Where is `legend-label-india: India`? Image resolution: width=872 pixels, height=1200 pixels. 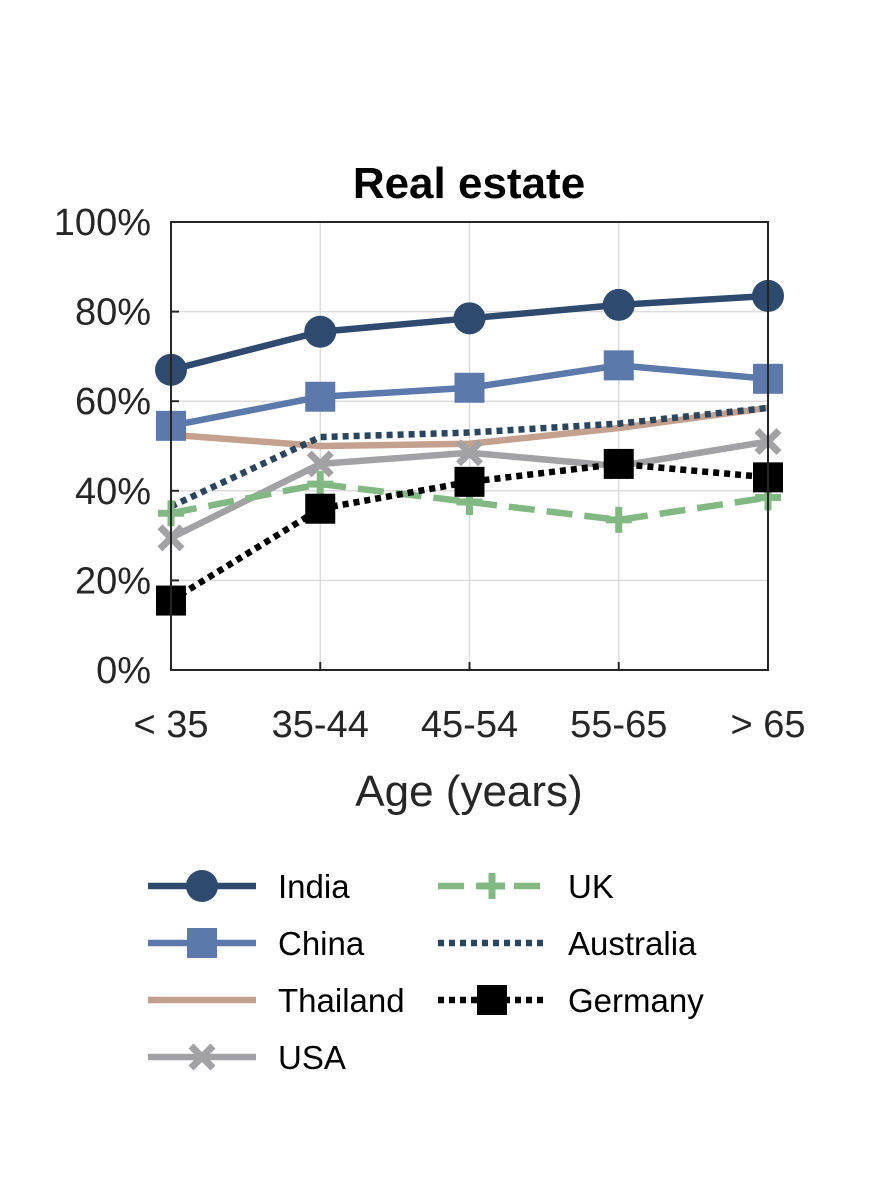
legend-label-india: India is located at coordinates (314, 886).